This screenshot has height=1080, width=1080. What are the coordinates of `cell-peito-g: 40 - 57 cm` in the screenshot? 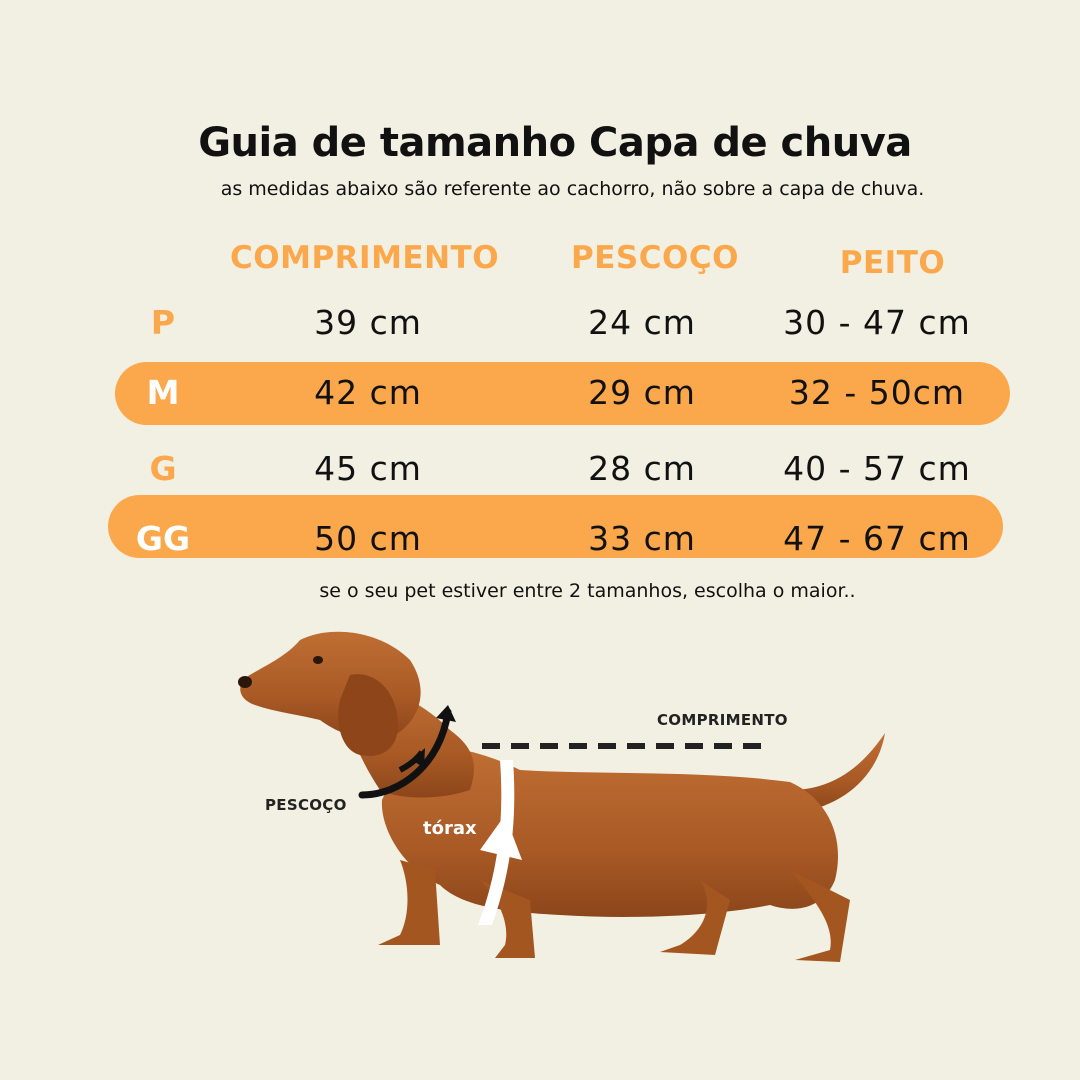 It's located at (877, 468).